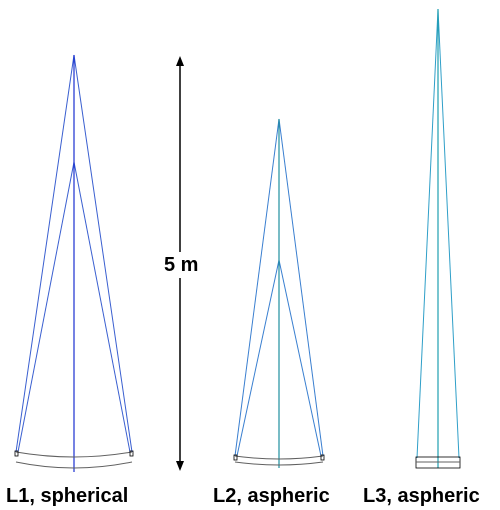 The image size is (500, 510). I want to click on l2-lens-edge-left, so click(235, 457).